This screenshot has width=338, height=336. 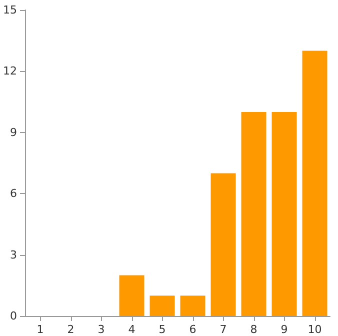 What do you see at coordinates (284, 329) in the screenshot?
I see `x-tick-label: 9` at bounding box center [284, 329].